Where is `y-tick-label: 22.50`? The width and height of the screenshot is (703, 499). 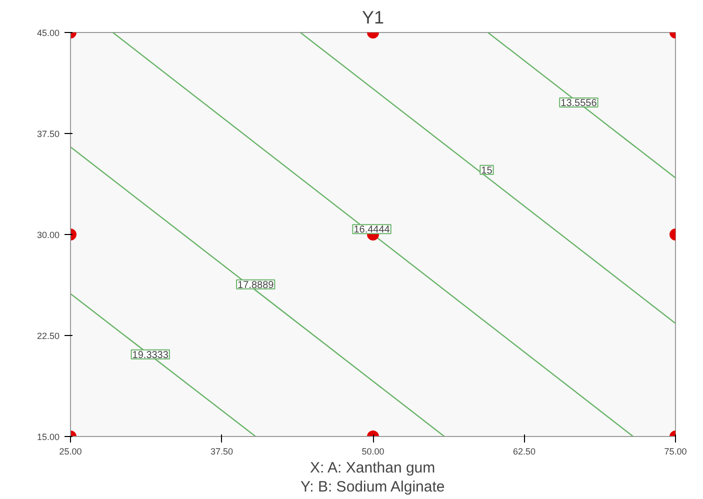
y-tick-label: 22.50 is located at coordinates (48, 336).